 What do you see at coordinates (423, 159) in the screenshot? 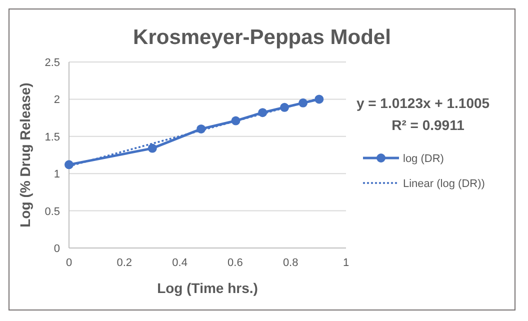
I see `legend-label: log (DR)` at bounding box center [423, 159].